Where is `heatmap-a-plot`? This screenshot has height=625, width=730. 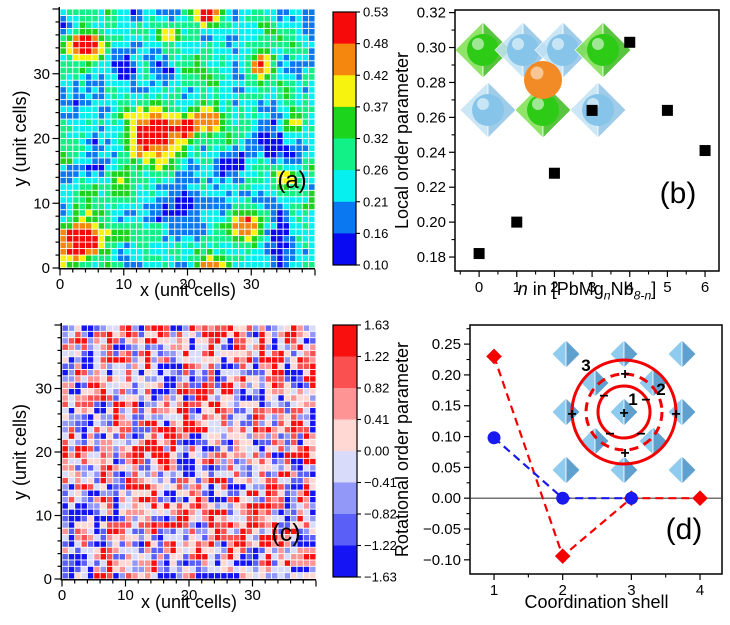
heatmap-a-plot is located at coordinates (187, 138).